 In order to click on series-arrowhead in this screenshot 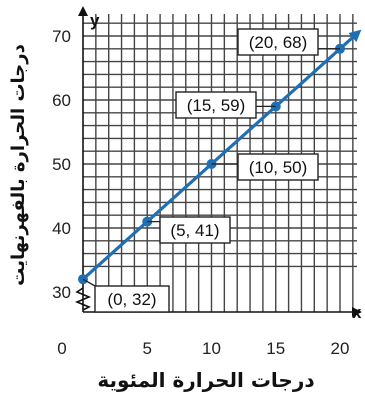, I will do `click(355, 36)`.